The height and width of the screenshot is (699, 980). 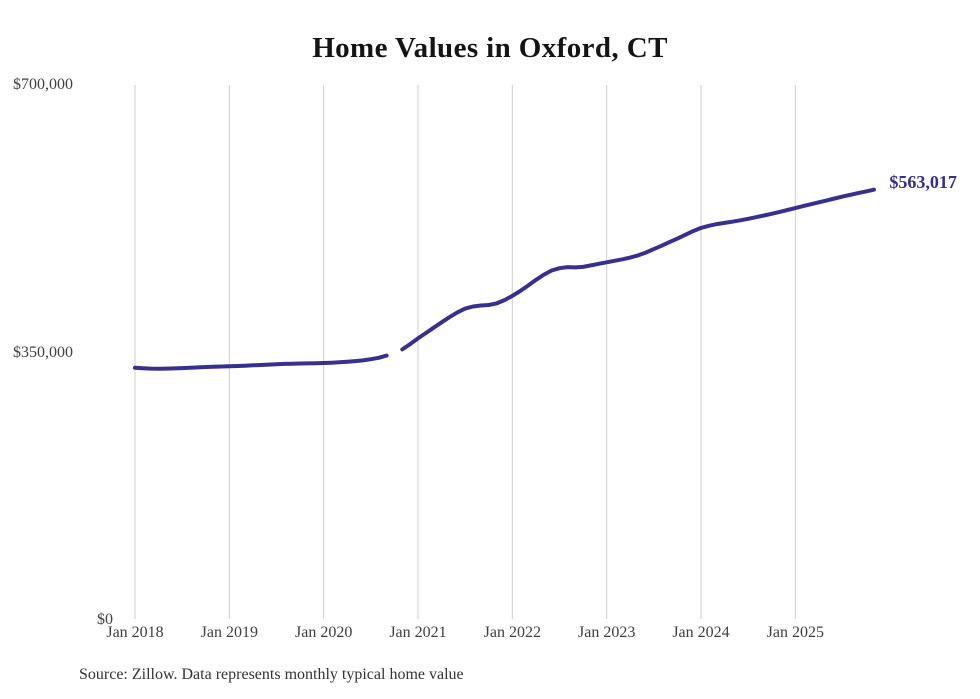 What do you see at coordinates (701, 632) in the screenshot?
I see `x-axis-tick-jan-2024: Jan 2024` at bounding box center [701, 632].